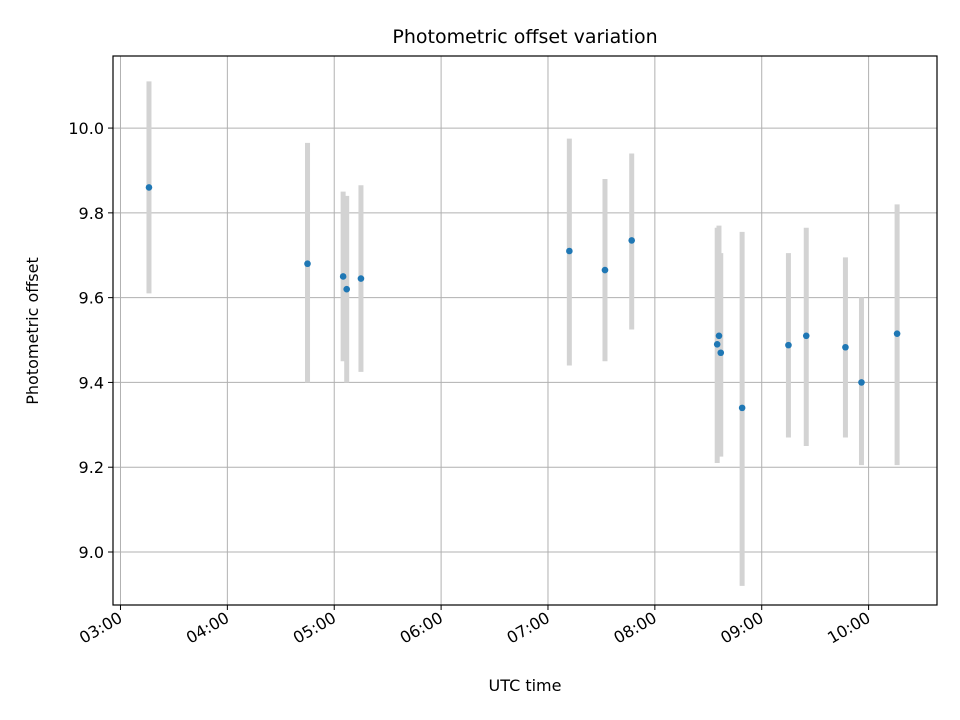 This screenshot has height=720, width=960. Describe the element at coordinates (91, 552) in the screenshot. I see `y-tick-label: 9.0` at that location.